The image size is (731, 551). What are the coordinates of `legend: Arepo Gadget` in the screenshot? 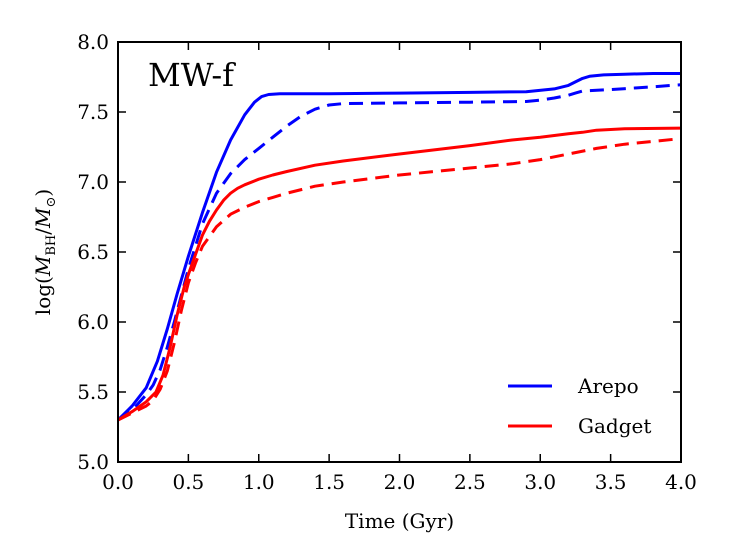 It's located at (579, 406).